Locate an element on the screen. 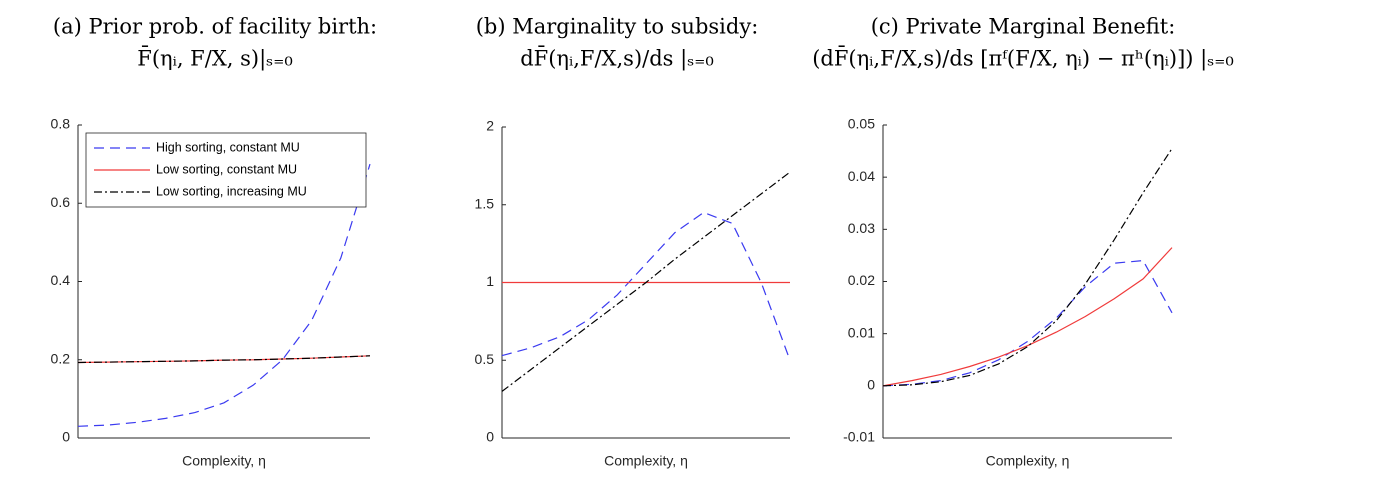 This screenshot has width=1380, height=477. chart-title: F̄(ηᵢ, F/X, s)|ₛ₌₀ is located at coordinates (215, 59).